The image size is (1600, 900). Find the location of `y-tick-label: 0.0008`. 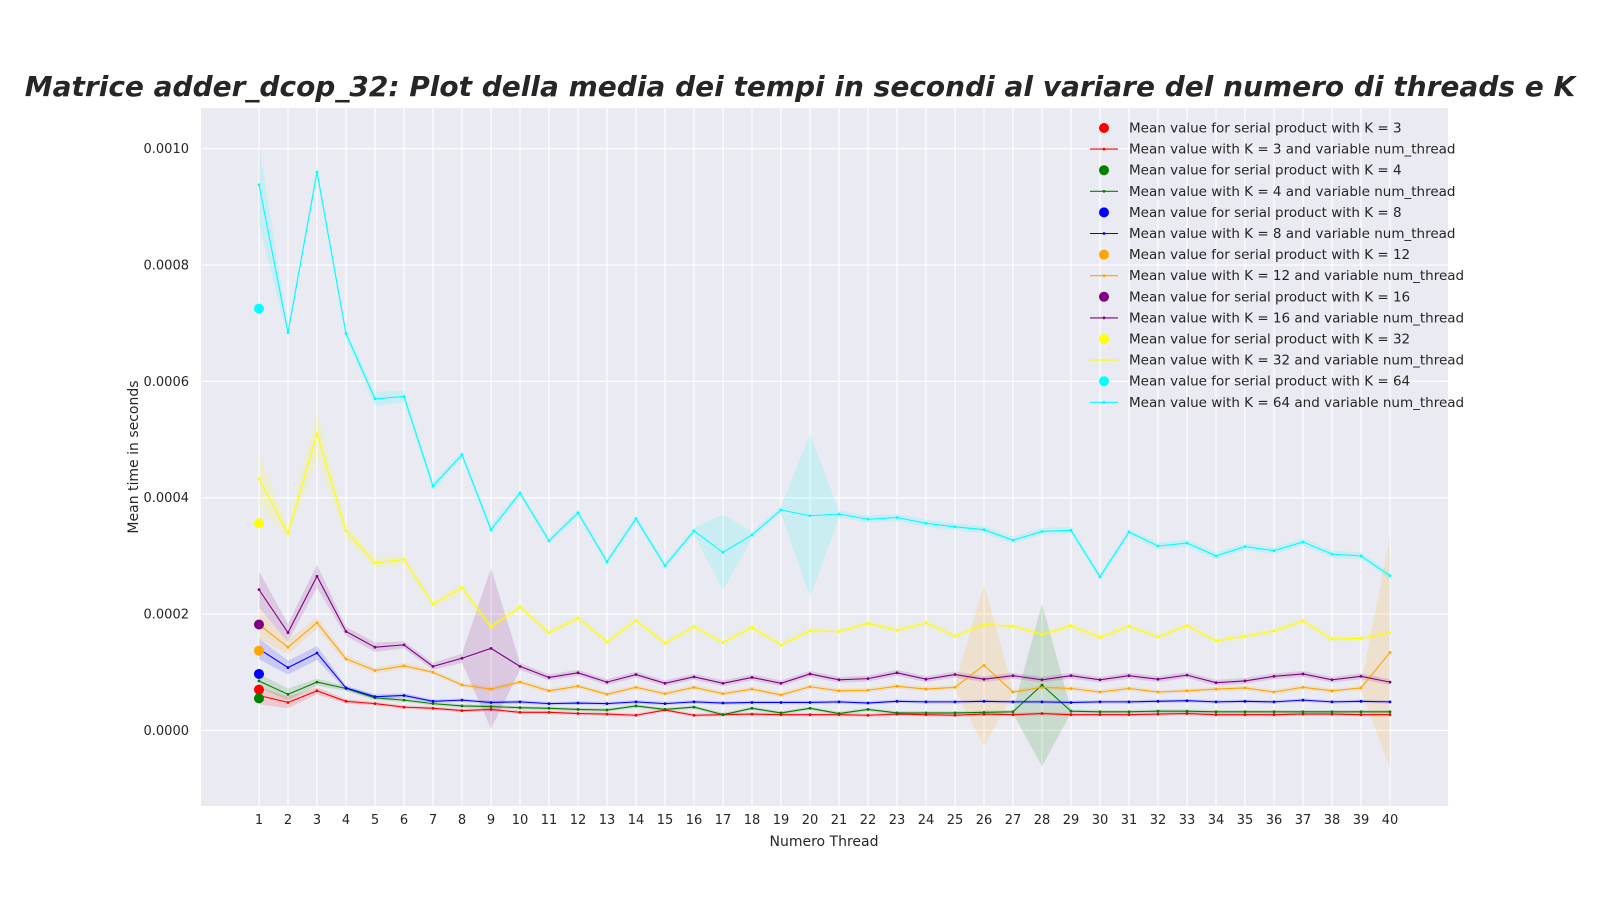

y-tick-label: 0.0008 is located at coordinates (167, 266).